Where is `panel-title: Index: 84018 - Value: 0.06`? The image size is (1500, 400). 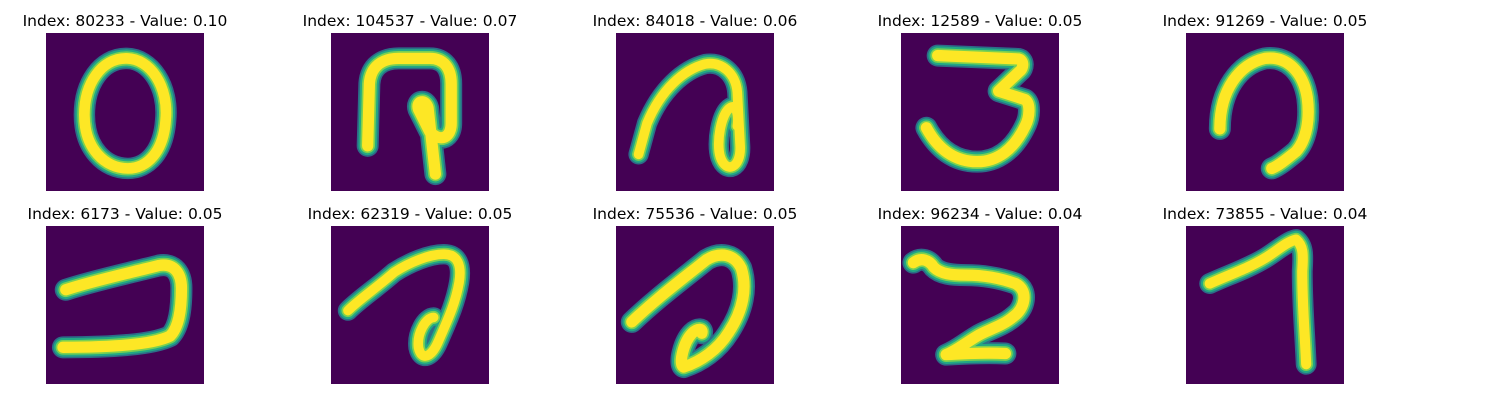
panel-title: Index: 84018 - Value: 0.06 is located at coordinates (695, 21).